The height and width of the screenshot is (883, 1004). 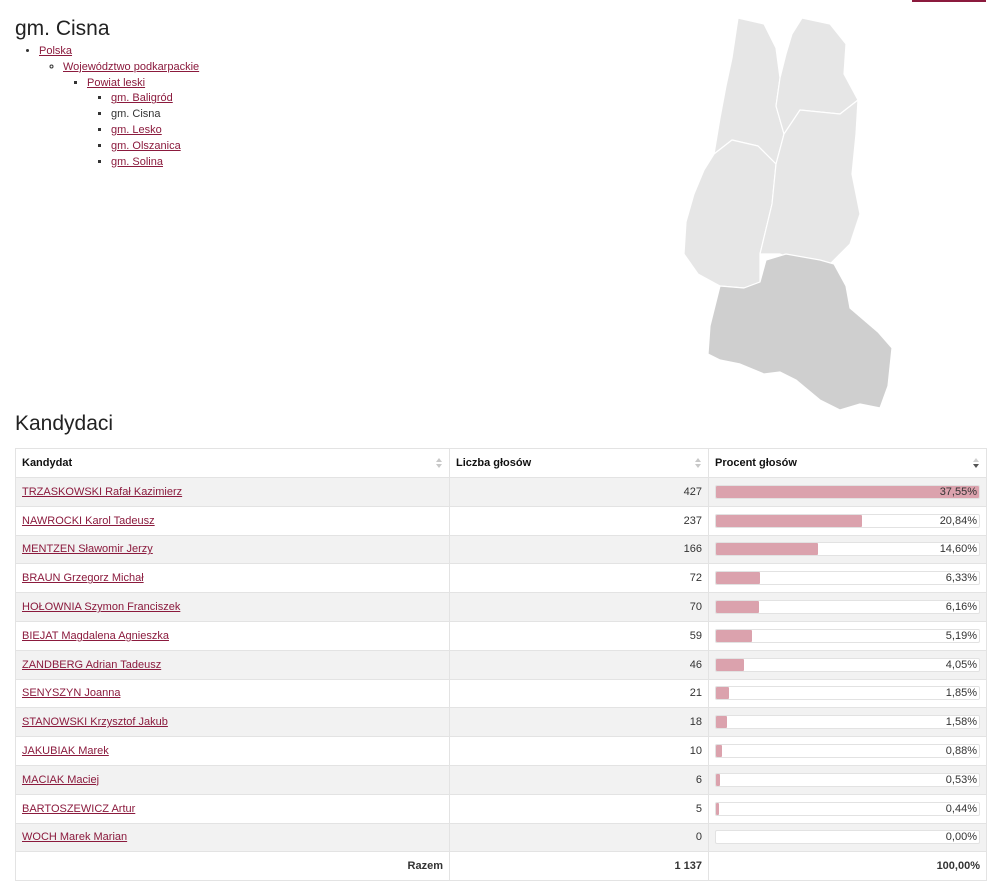 I want to click on candidate-name-cell: STANOWSKI Krzysztof Jakub, so click(x=232, y=722).